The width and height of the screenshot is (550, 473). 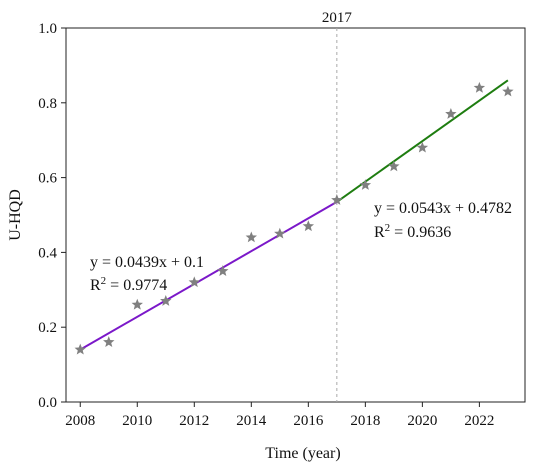 What do you see at coordinates (47, 403) in the screenshot?
I see `y-tick-label: 0.0` at bounding box center [47, 403].